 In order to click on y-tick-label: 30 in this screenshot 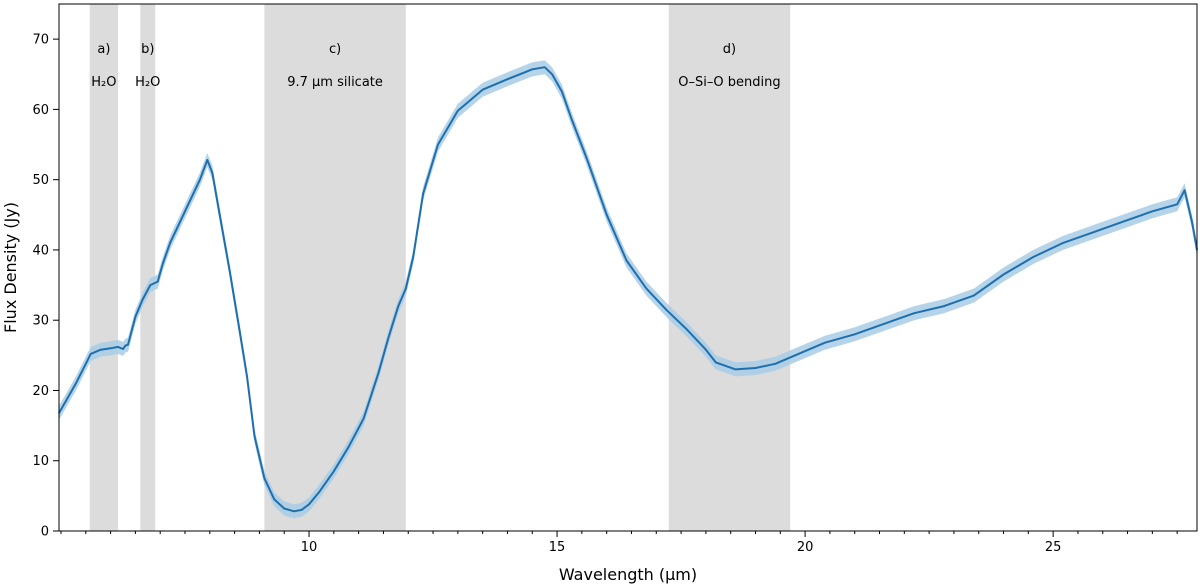, I will do `click(40, 321)`.